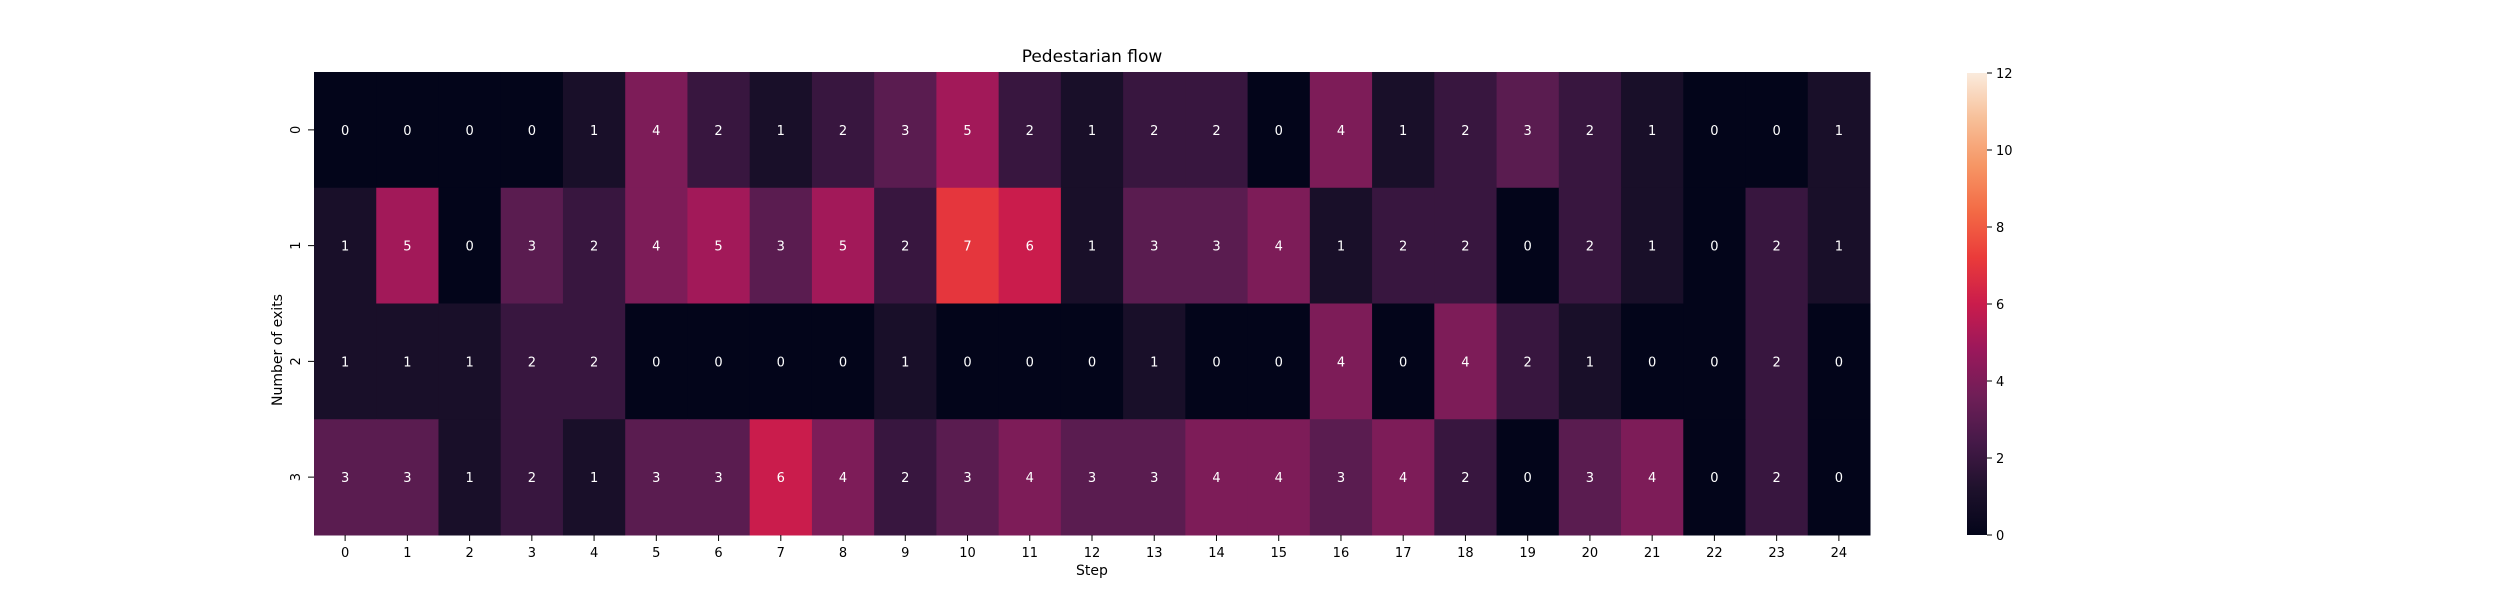 Image resolution: width=2500 pixels, height=600 pixels. Describe the element at coordinates (1839, 553) in the screenshot. I see `x-tick-label: 24` at that location.